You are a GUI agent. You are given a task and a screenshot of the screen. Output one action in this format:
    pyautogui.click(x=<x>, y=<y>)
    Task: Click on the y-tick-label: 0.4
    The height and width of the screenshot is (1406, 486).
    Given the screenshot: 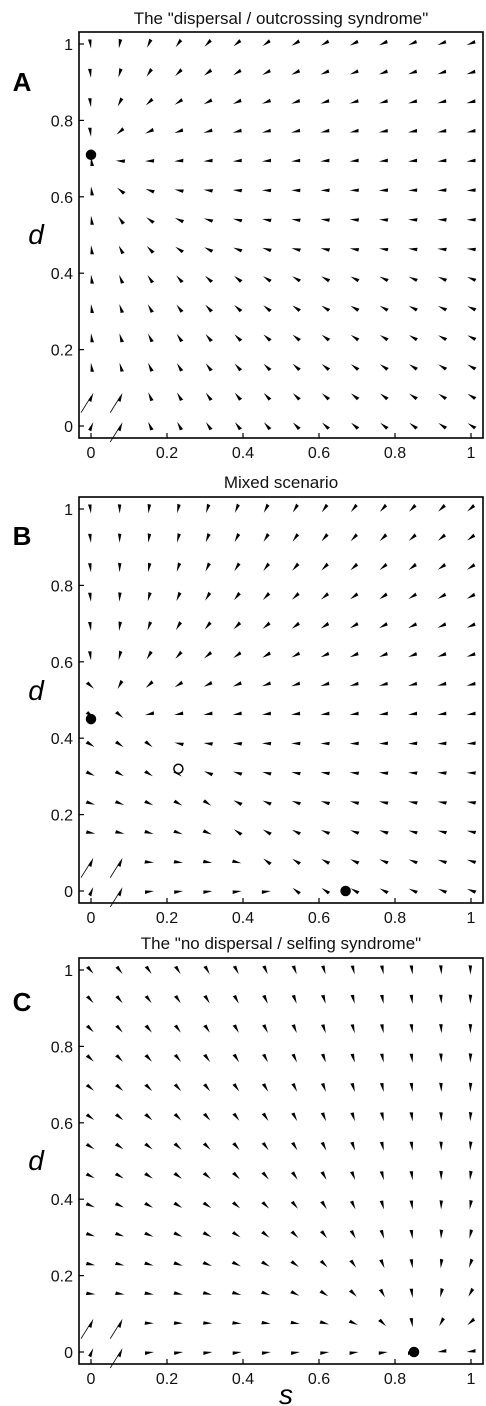 What is the action you would take?
    pyautogui.click(x=62, y=739)
    